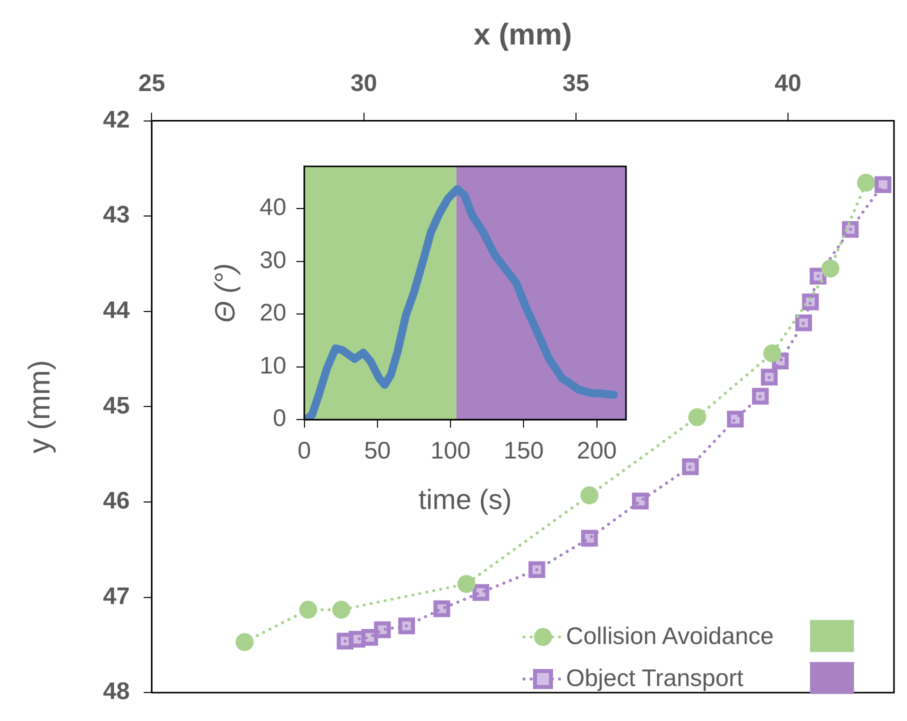 This screenshot has height=721, width=907. I want to click on y-tick-label: 30, so click(273, 260).